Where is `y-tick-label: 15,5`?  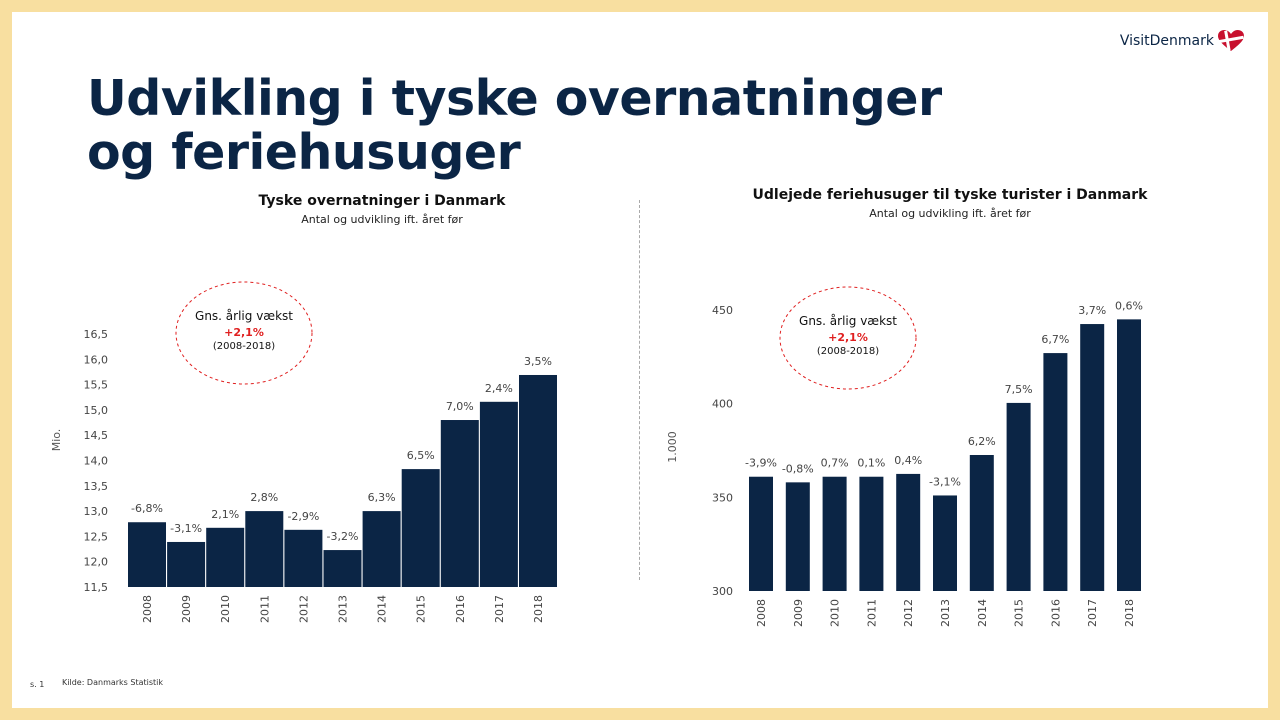 y-tick-label: 15,5 is located at coordinates (96, 385).